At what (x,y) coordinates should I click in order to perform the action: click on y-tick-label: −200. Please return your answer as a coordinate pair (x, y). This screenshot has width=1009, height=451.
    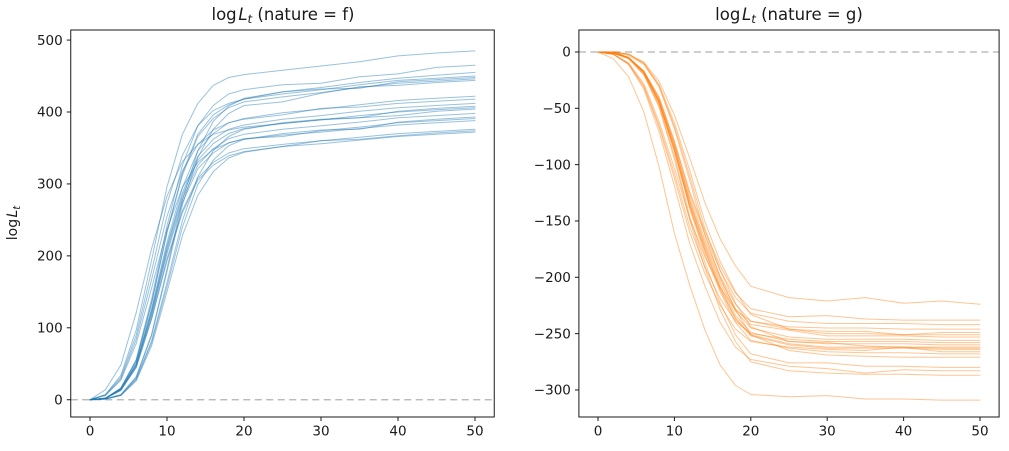
    Looking at the image, I should click on (552, 278).